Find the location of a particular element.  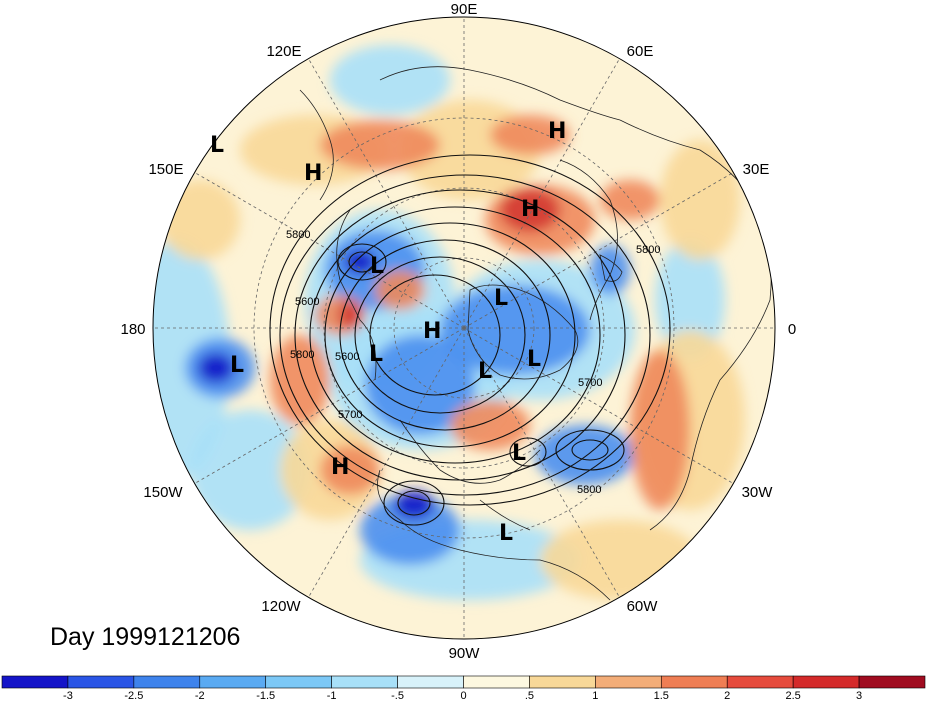

colorbar-tick-label: 2.5 is located at coordinates (792, 696).